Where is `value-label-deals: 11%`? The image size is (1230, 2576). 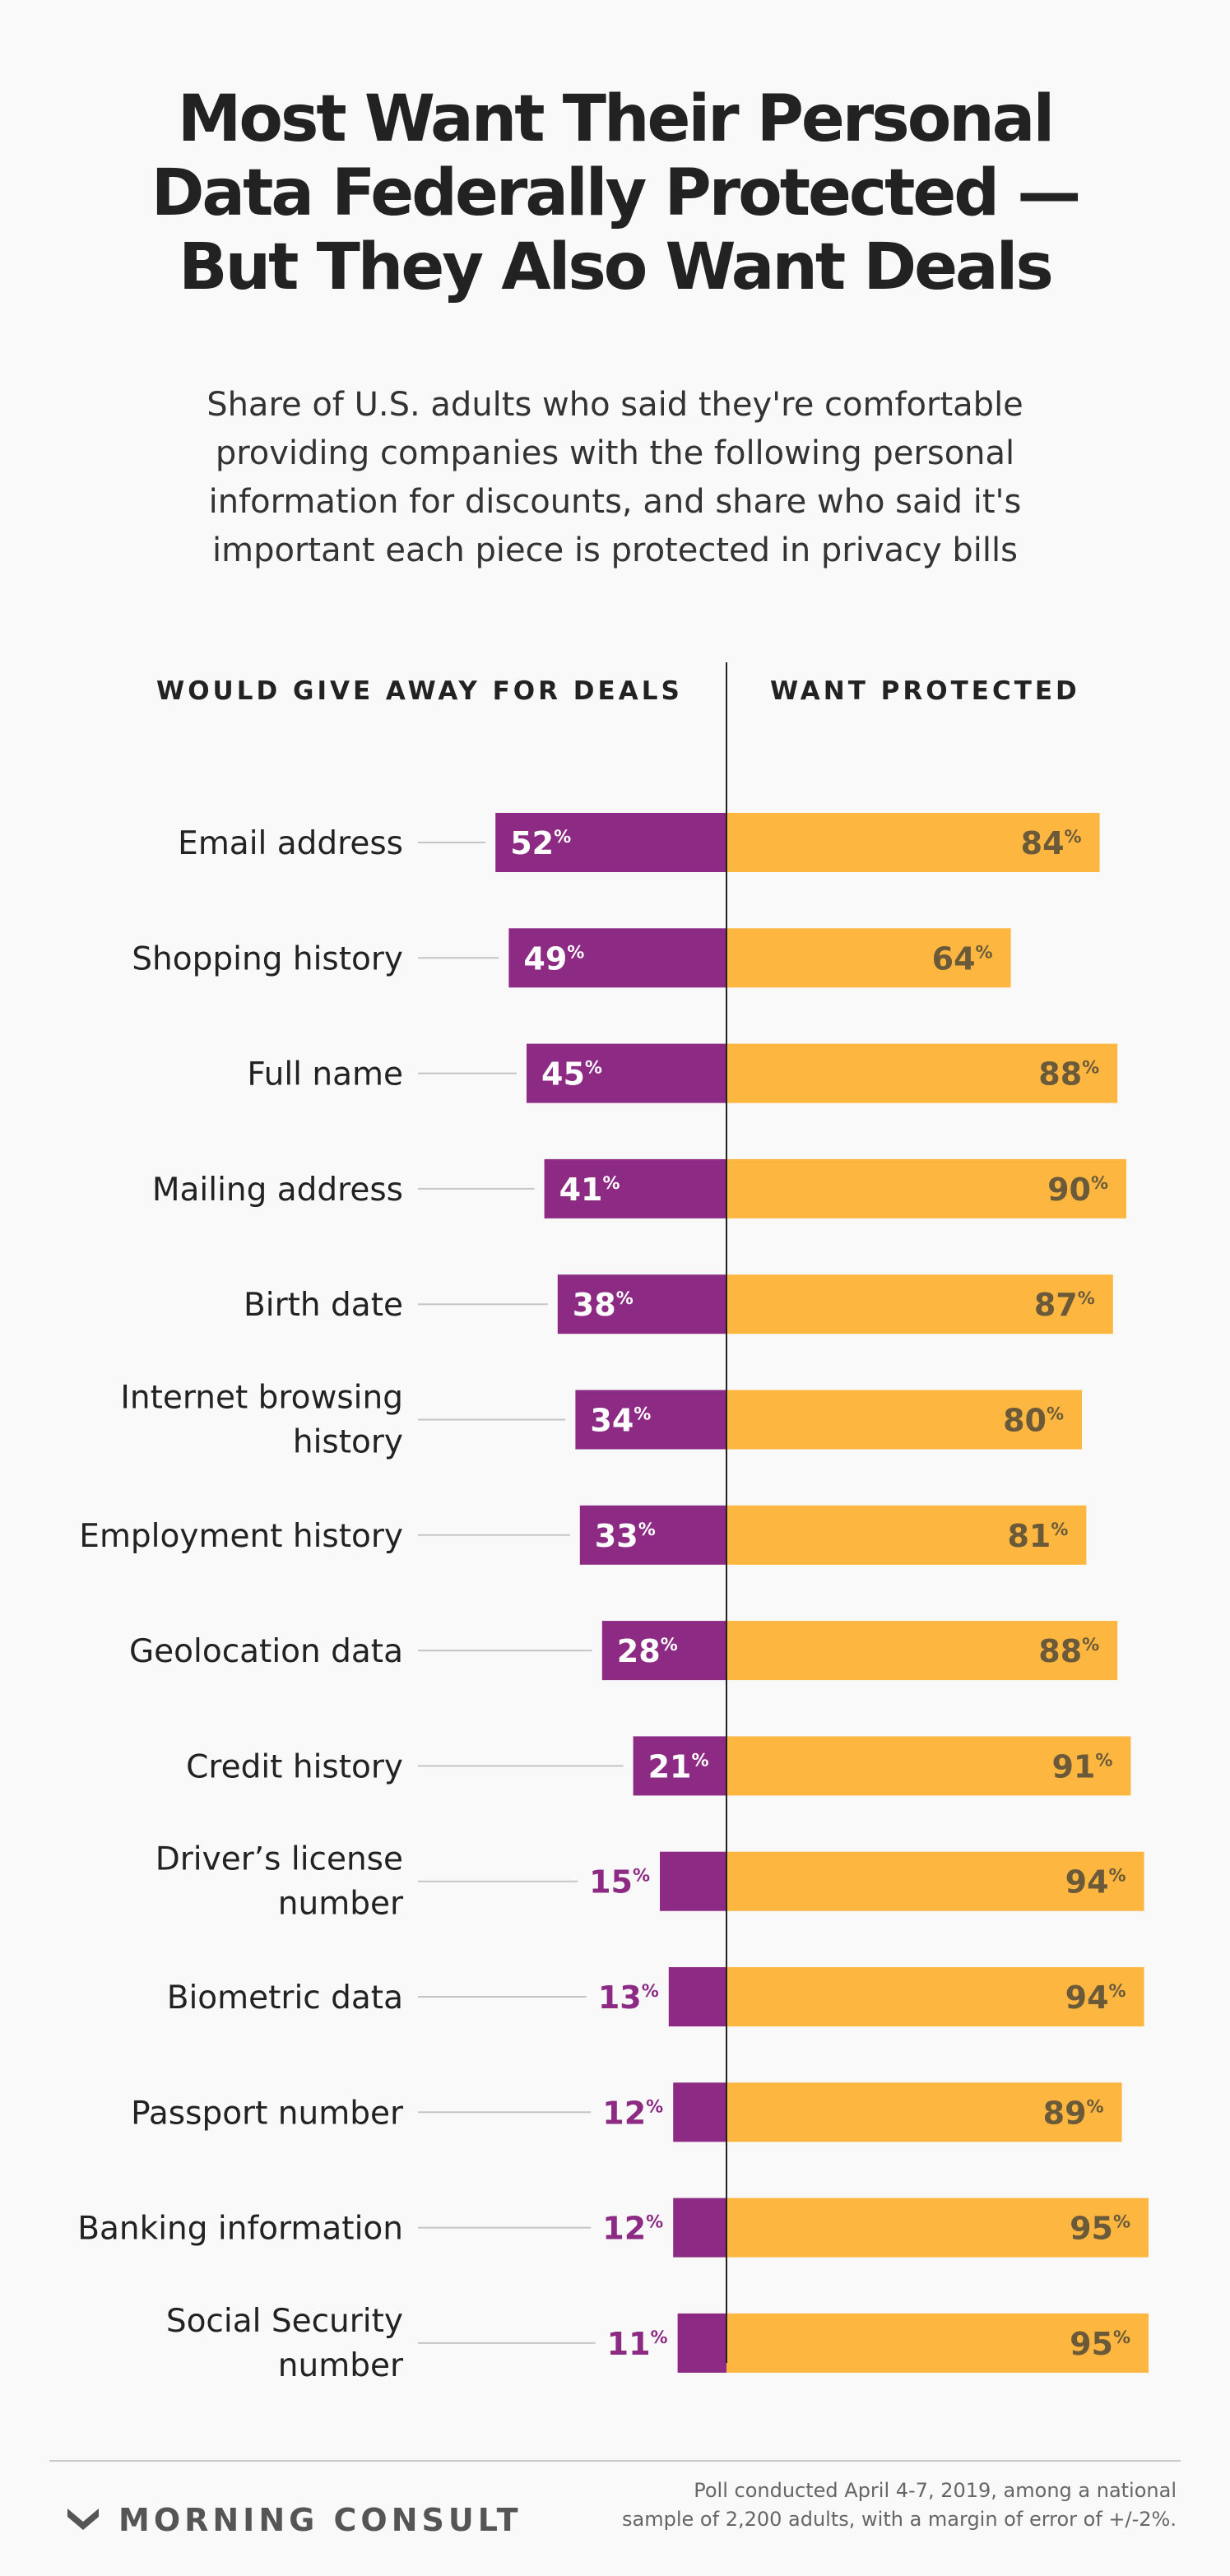
value-label-deals: 11% is located at coordinates (637, 2344).